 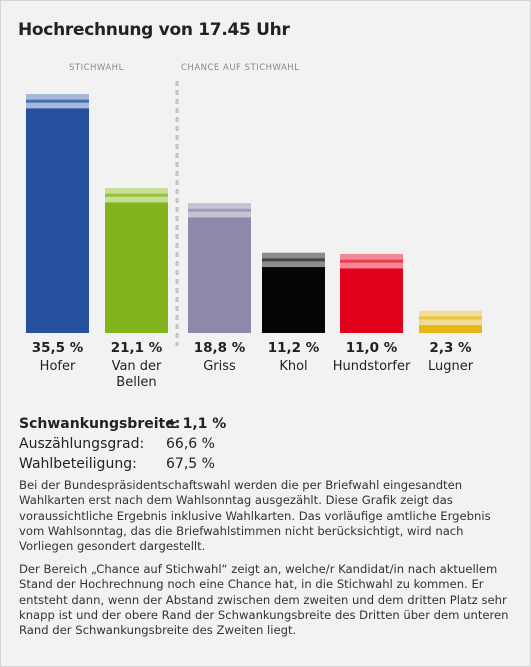 I want to click on candidate-label: 2,3 % Lugner, so click(x=451, y=357).